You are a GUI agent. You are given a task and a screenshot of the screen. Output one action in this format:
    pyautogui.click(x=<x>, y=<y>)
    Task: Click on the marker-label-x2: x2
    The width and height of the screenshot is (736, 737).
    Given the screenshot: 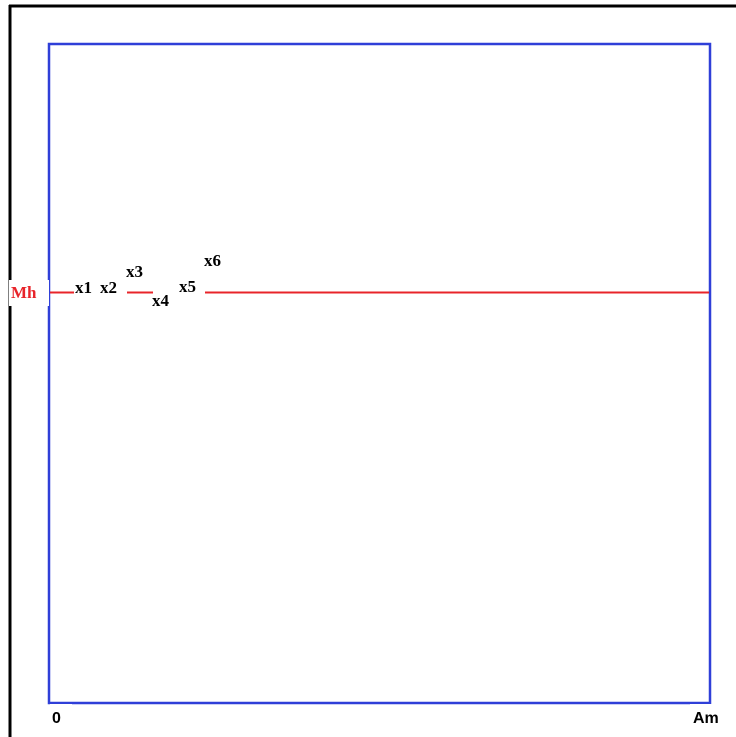 What is the action you would take?
    pyautogui.click(x=108, y=287)
    